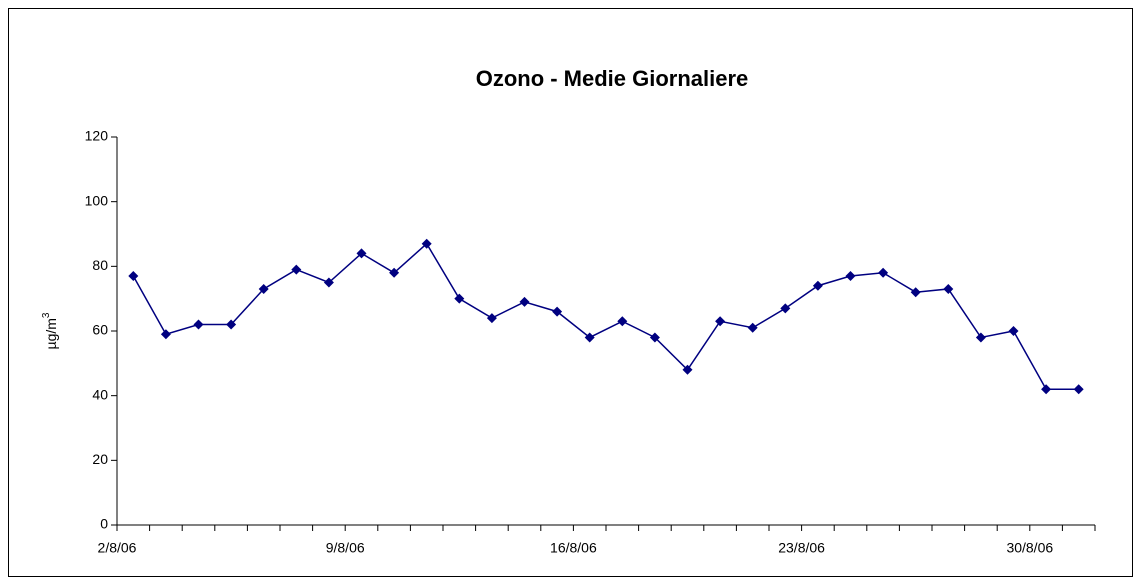  Describe the element at coordinates (1029, 548) in the screenshot. I see `x-tick-label: 30/8/06` at that location.